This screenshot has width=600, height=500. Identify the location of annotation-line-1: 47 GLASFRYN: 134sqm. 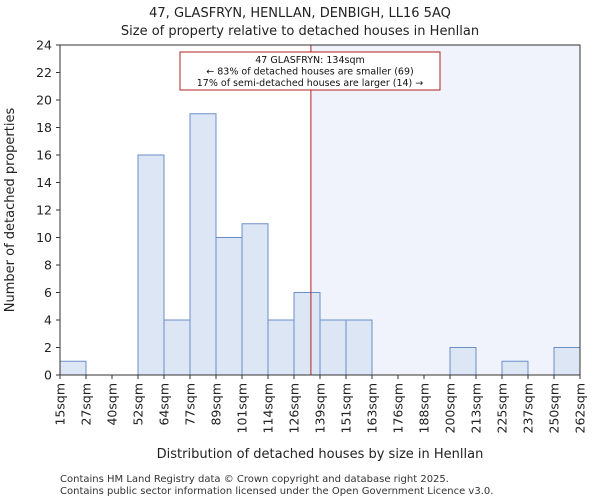
(309, 60).